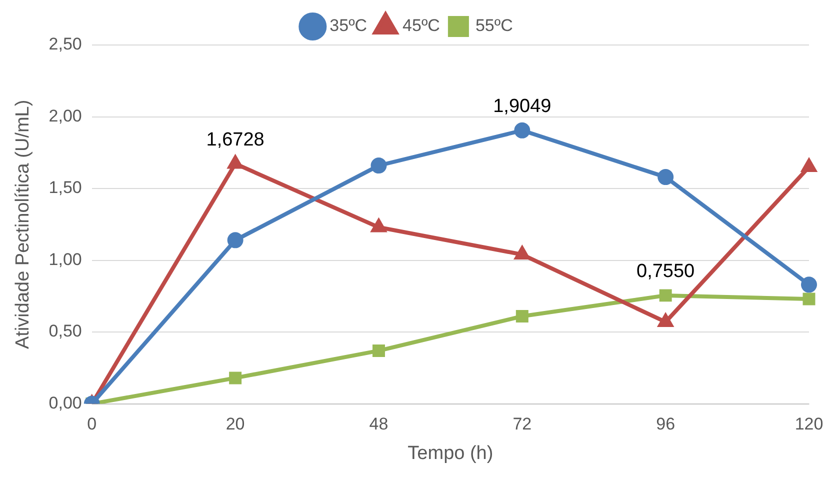  I want to click on legend-label: 35ºC, so click(349, 26).